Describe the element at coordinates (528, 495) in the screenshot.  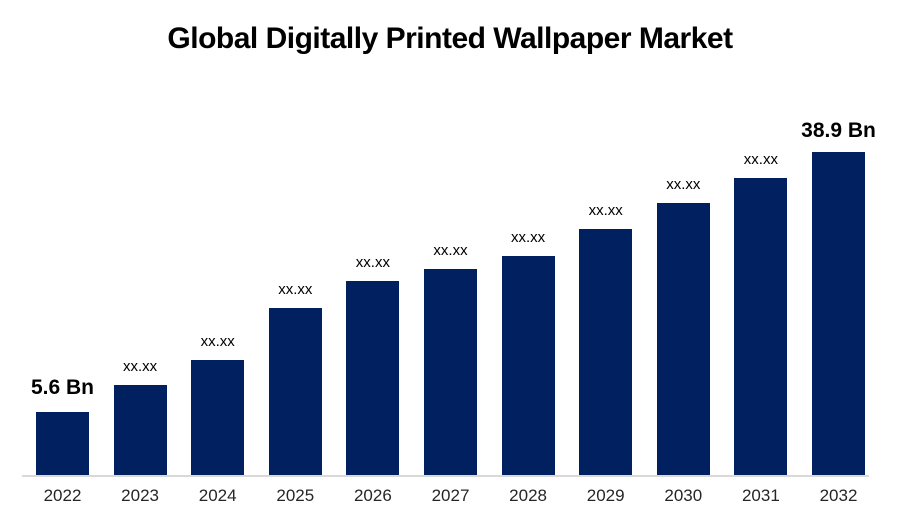
I see `x-axis-label: 2028` at that location.